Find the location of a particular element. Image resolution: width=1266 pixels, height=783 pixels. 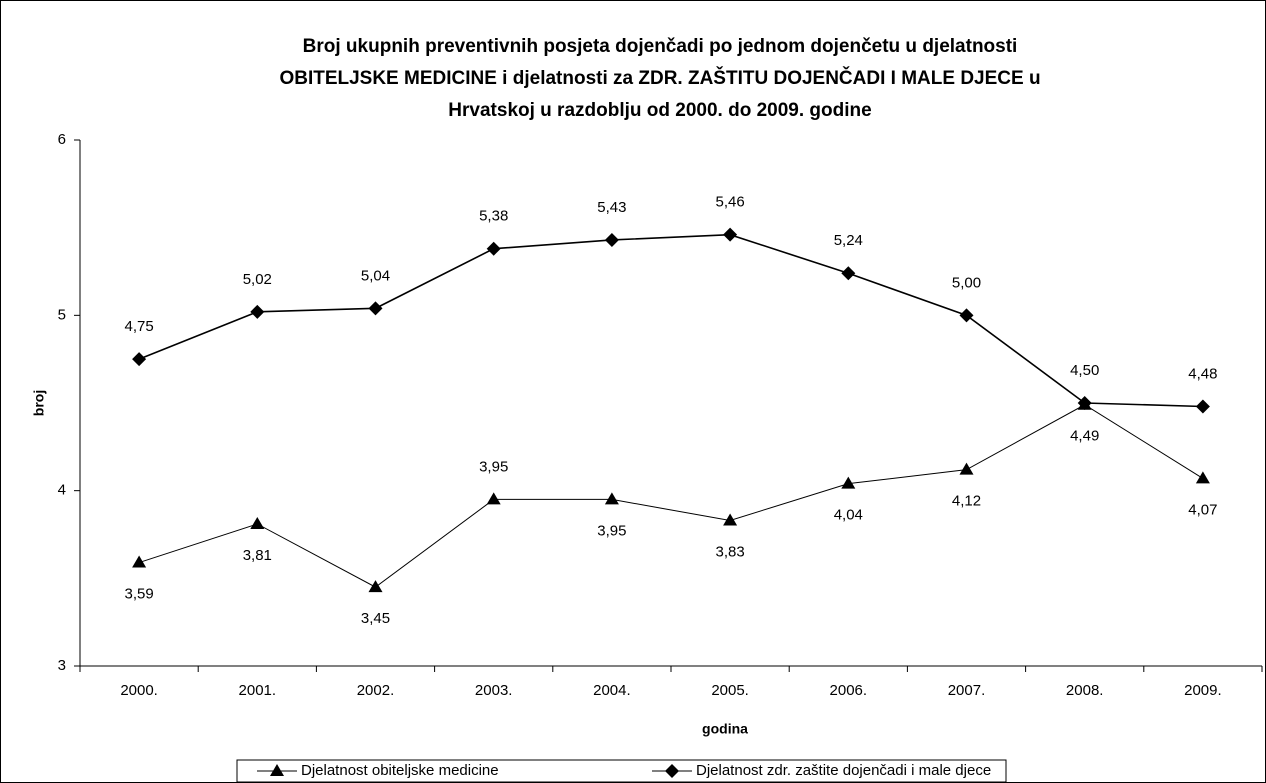

y-axis-title: broj is located at coordinates (39, 403).